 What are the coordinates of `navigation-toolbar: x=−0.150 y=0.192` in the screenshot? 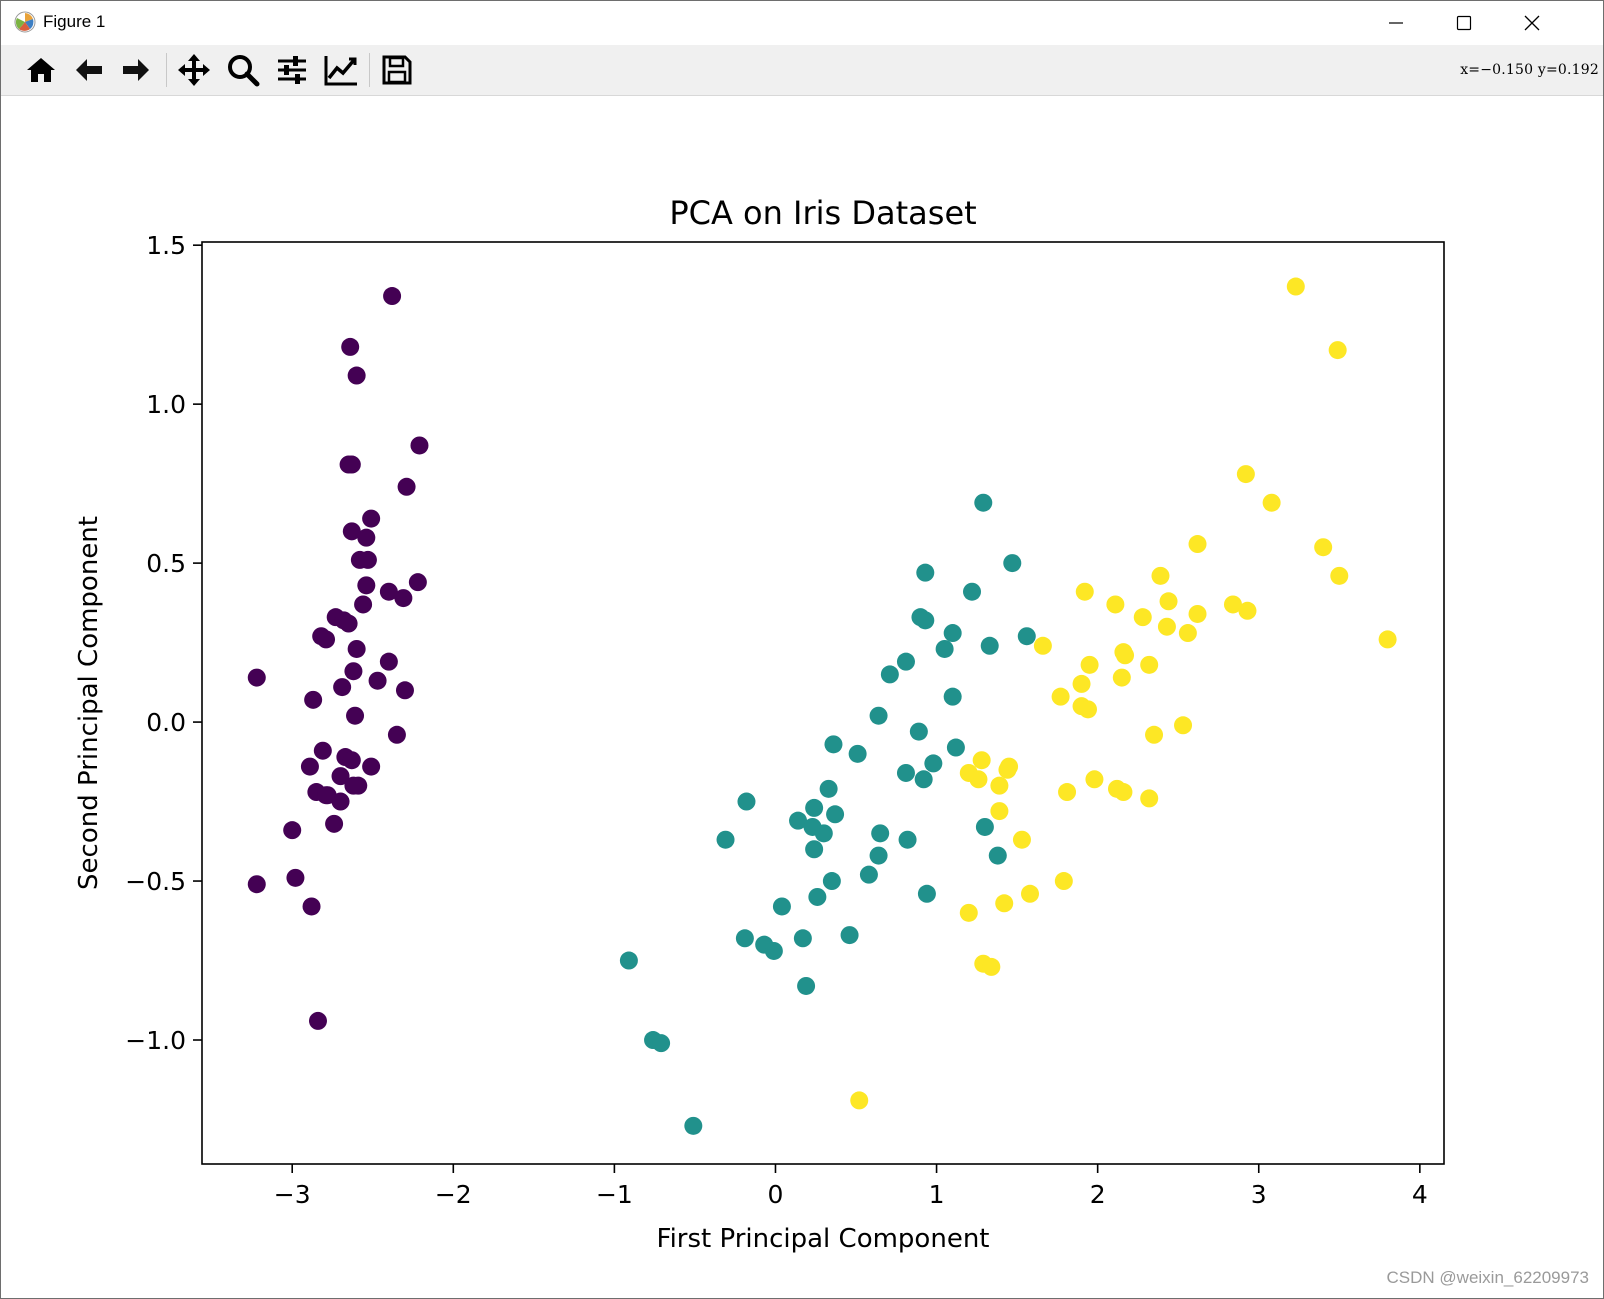 It's located at (802, 70).